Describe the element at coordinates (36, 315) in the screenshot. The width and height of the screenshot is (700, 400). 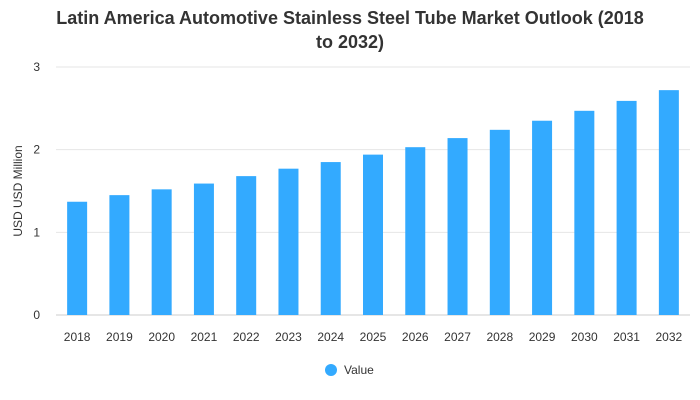
I see `y-tick-label: 0` at that location.